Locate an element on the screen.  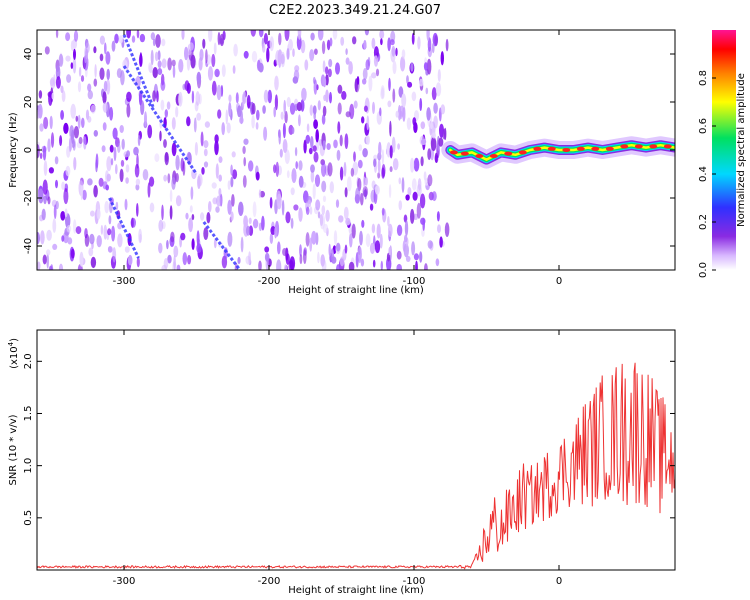
y-tick-label: 1.5 is located at coordinates (28, 414).